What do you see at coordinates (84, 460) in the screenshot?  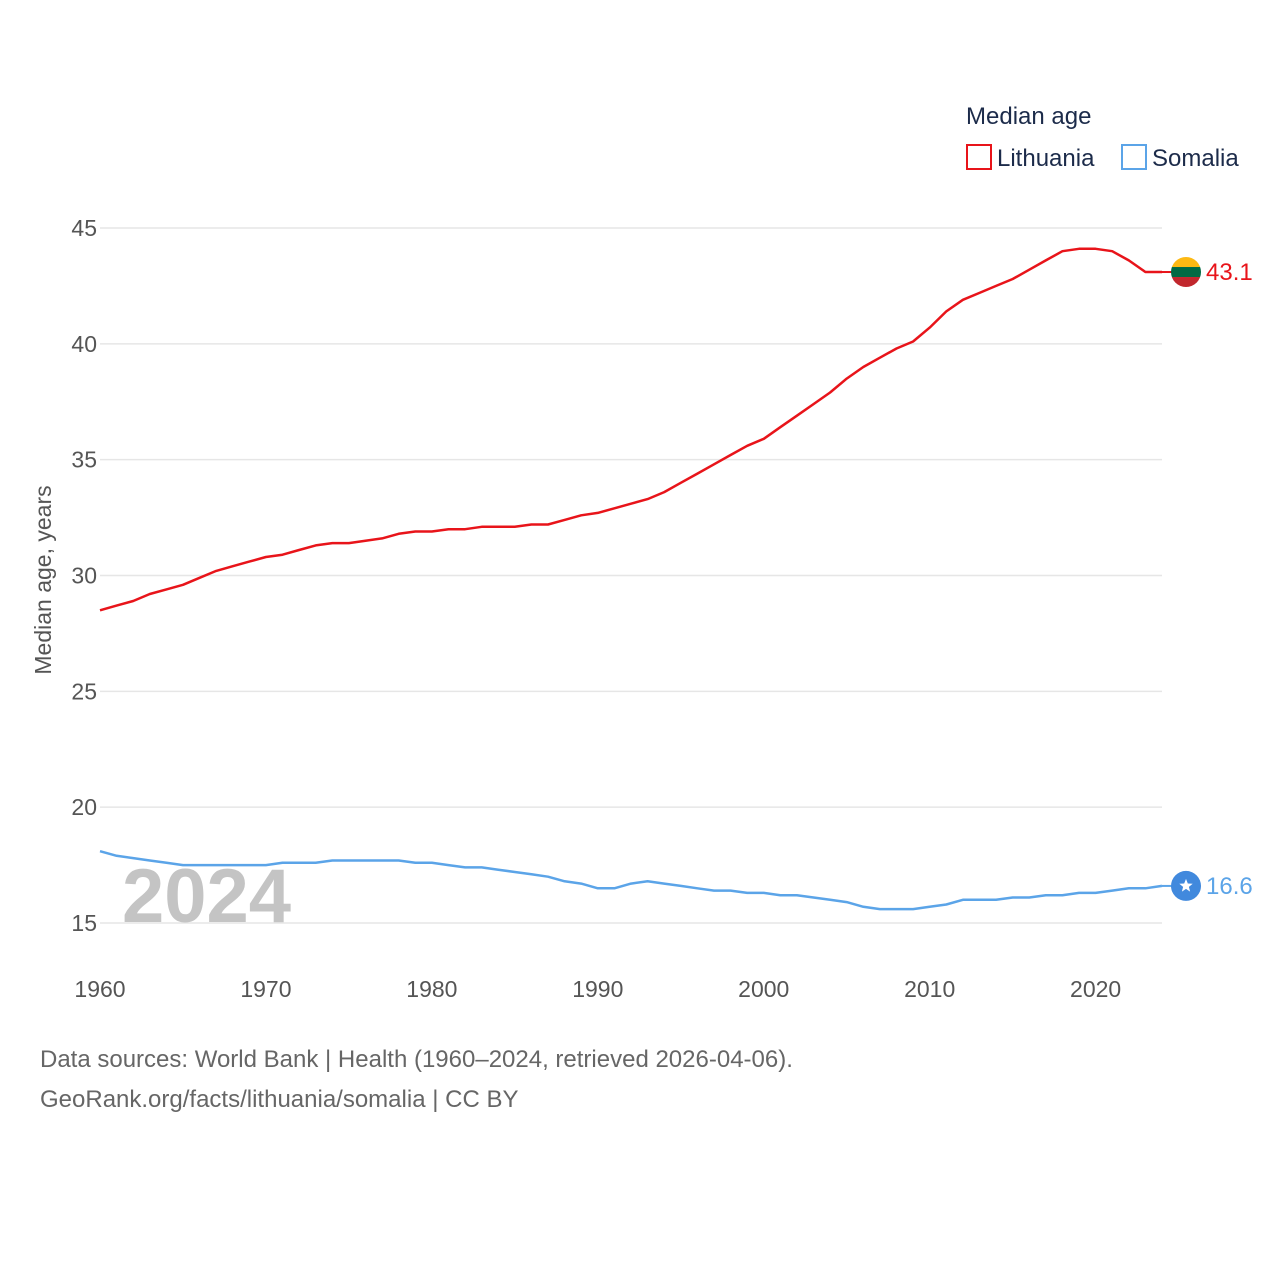 I see `y-tick-label: 35` at bounding box center [84, 460].